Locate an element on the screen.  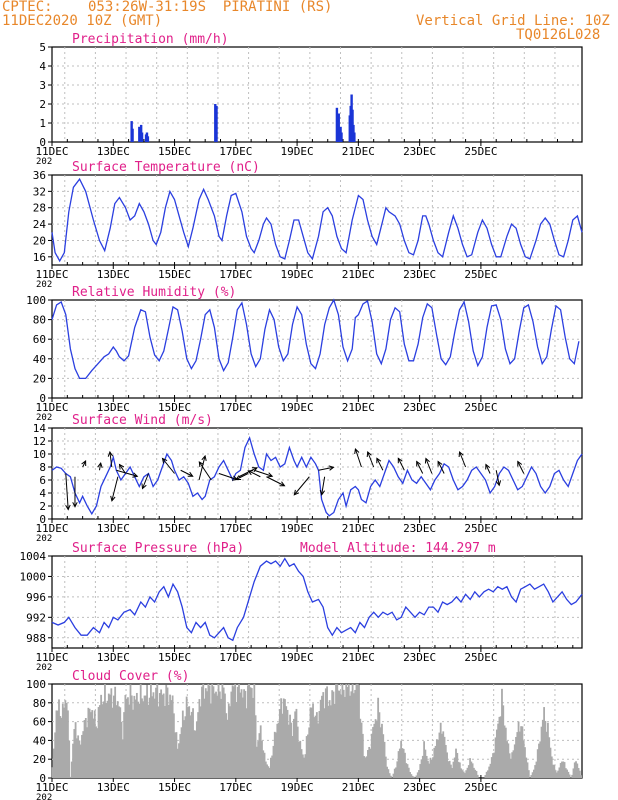
x-tick-label: 19DEC is located at coordinates (297, 274).